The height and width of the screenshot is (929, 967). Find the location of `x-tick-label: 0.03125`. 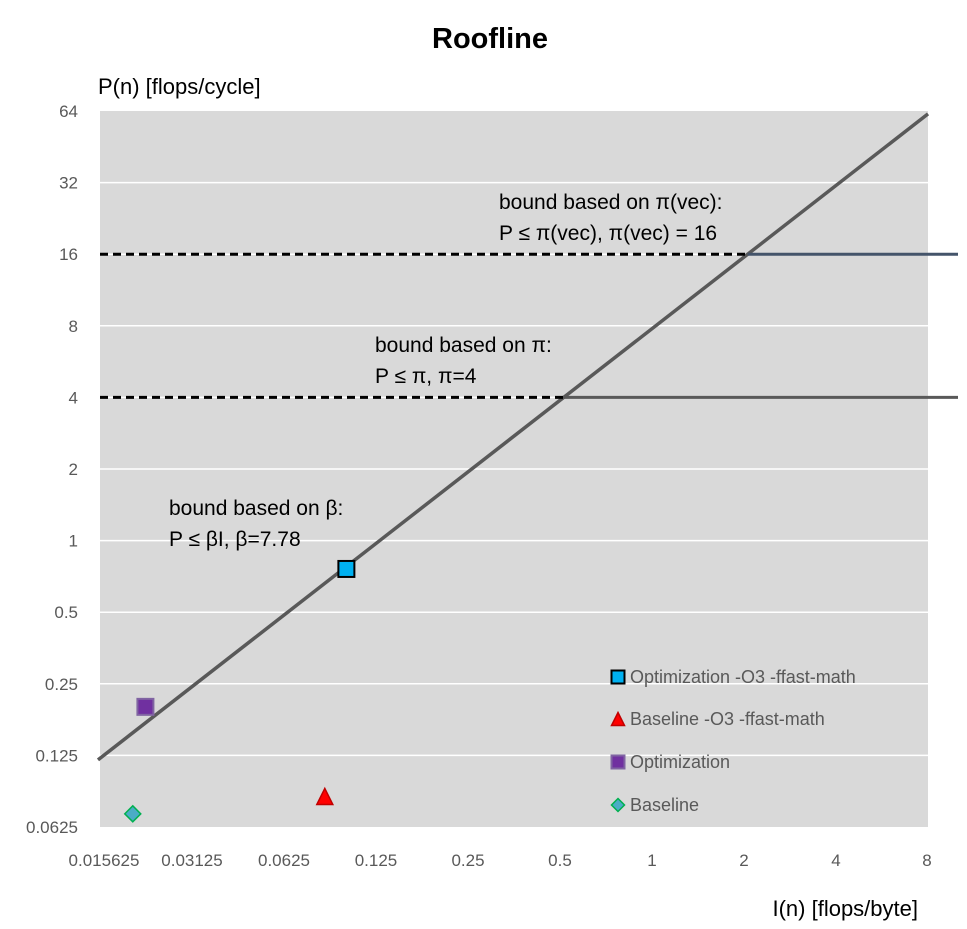

x-tick-label: 0.03125 is located at coordinates (191, 860).